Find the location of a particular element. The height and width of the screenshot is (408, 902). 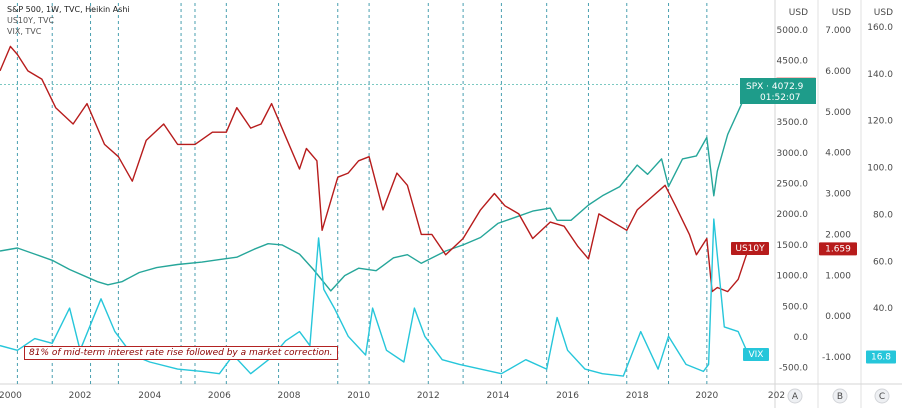

legend-spx: S&P 500, 1W, TVC, Heikin Ashi is located at coordinates (68, 9).